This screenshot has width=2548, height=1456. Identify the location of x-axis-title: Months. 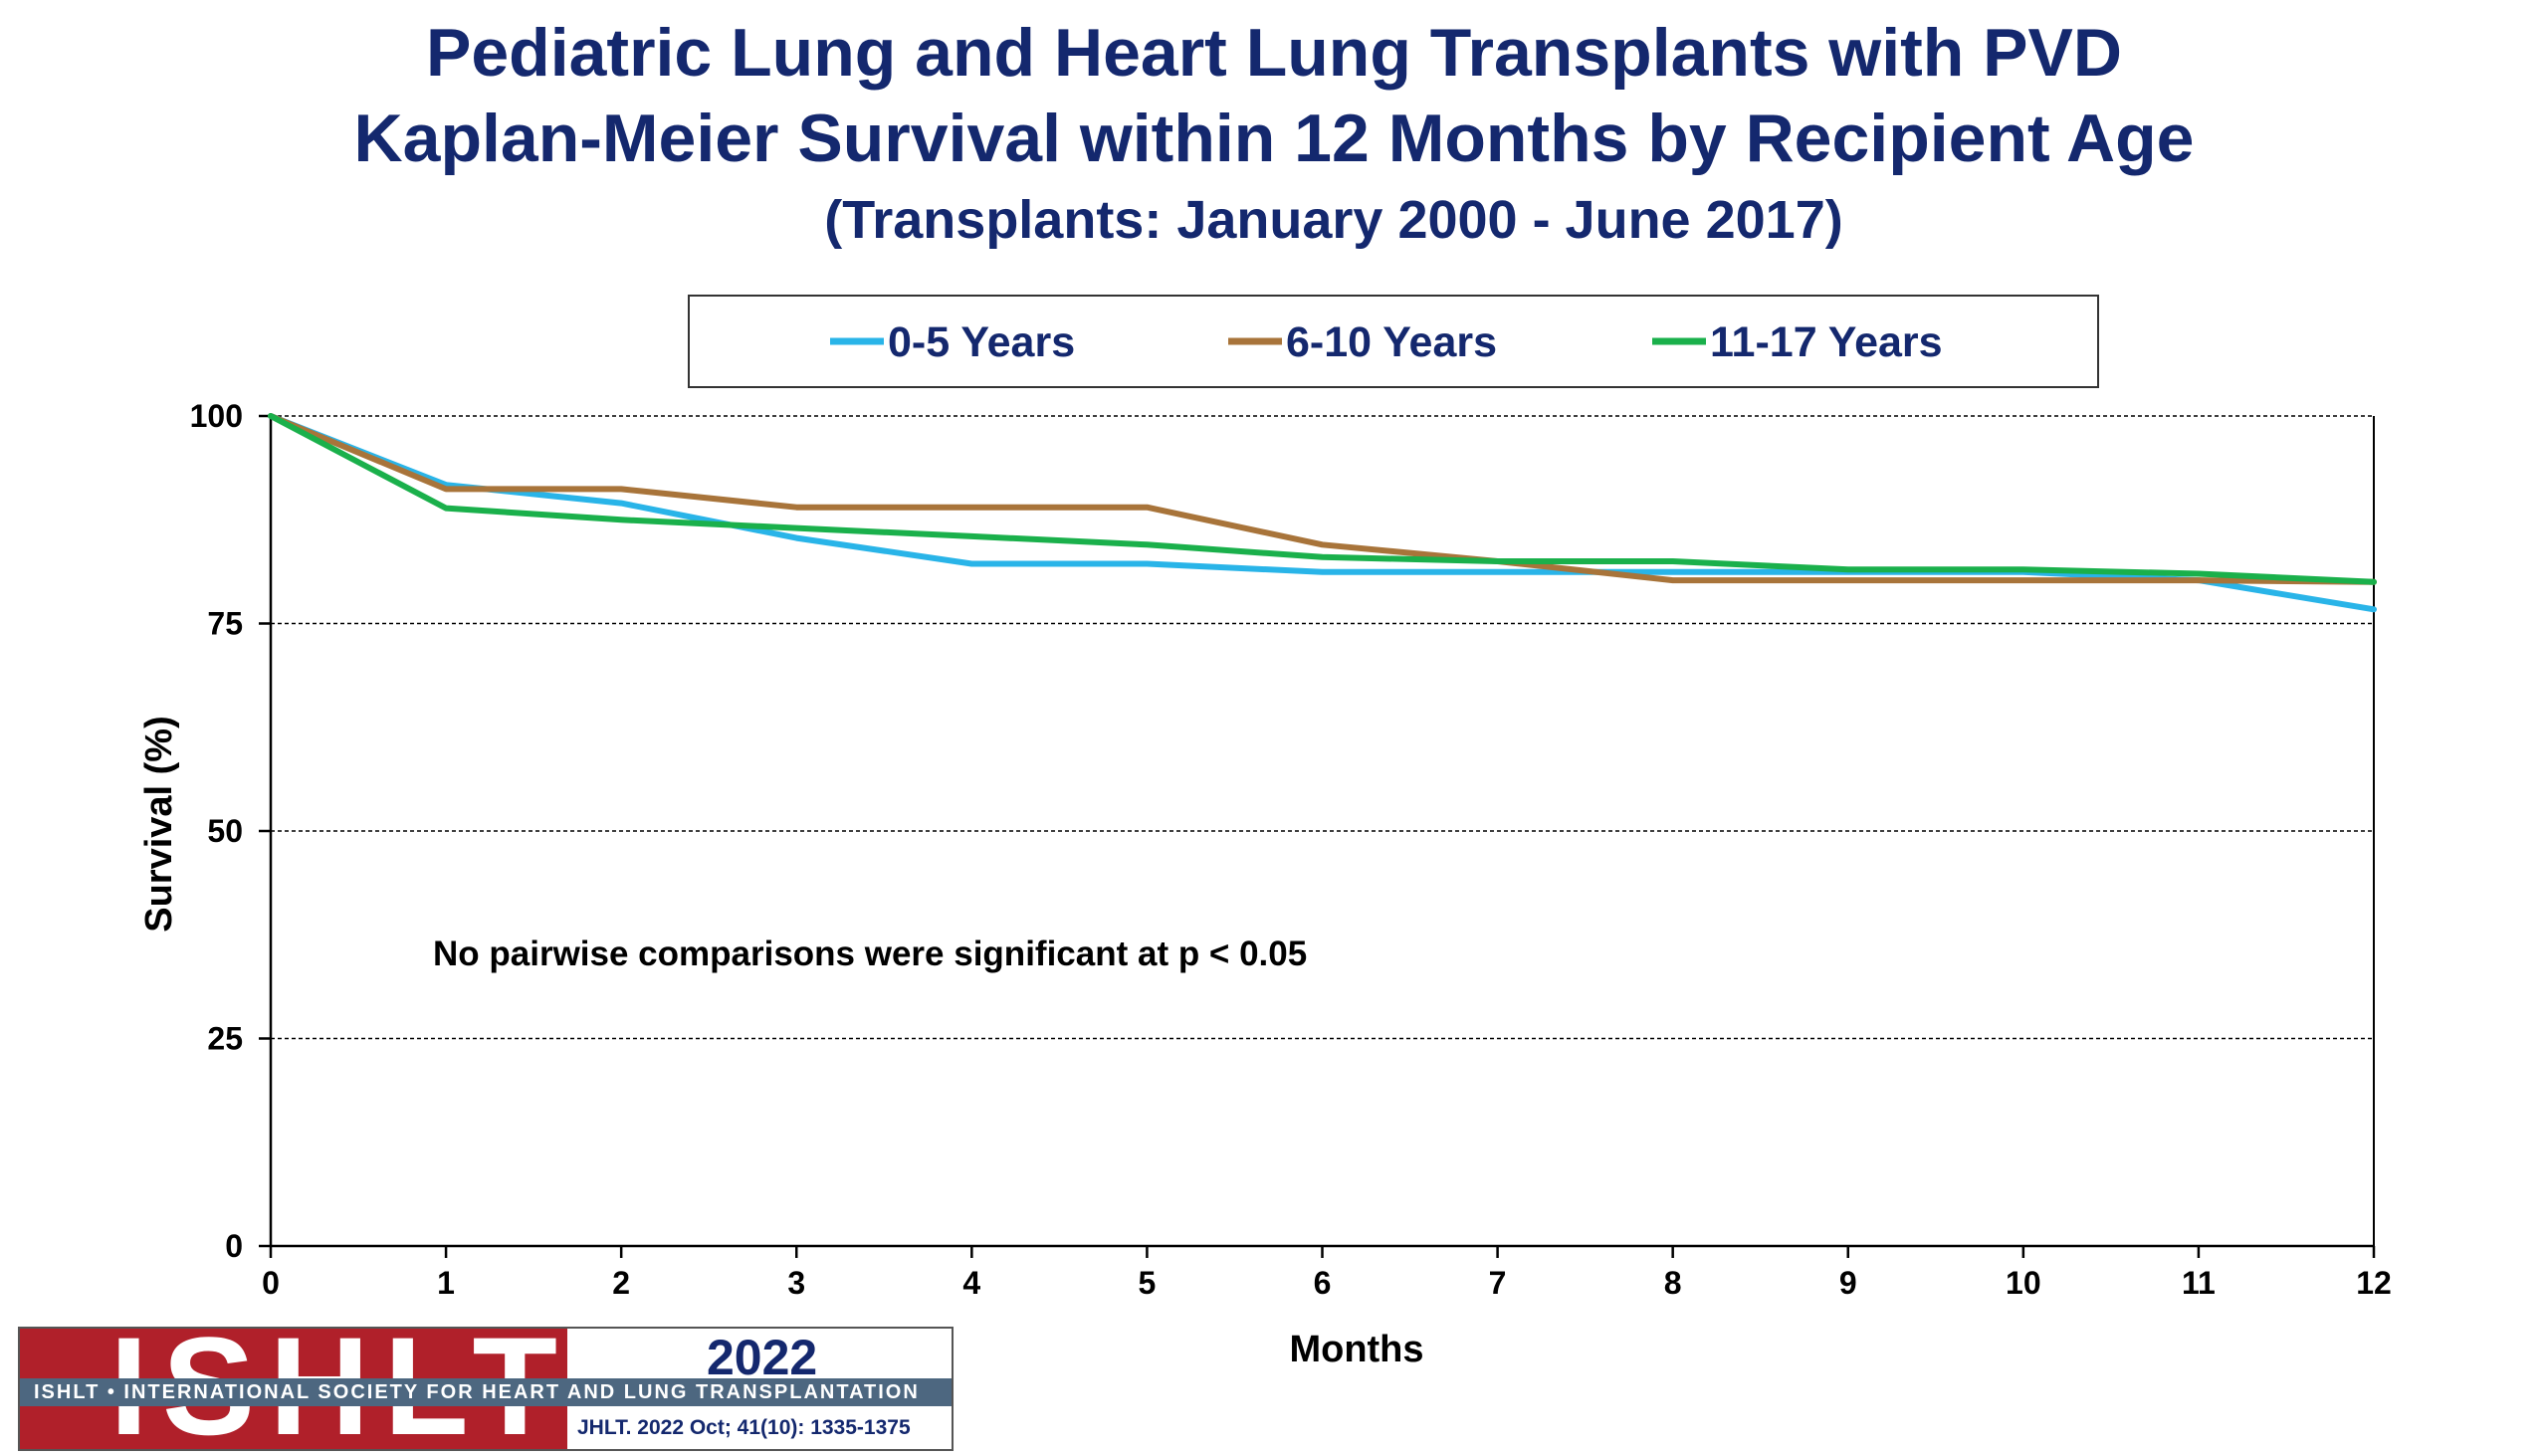
(1356, 1349).